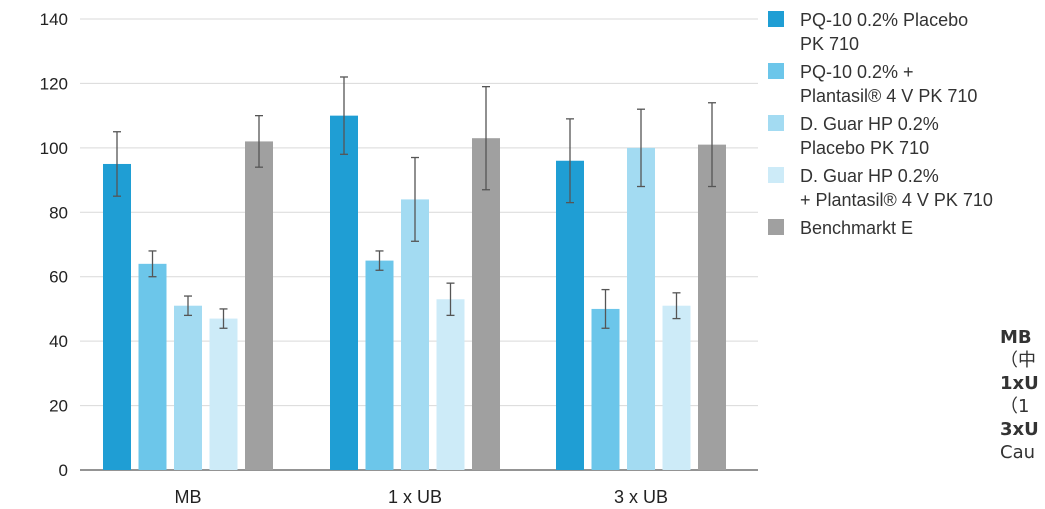 This screenshot has height=509, width=1045. I want to click on y-tick-label: 0, so click(63, 470).